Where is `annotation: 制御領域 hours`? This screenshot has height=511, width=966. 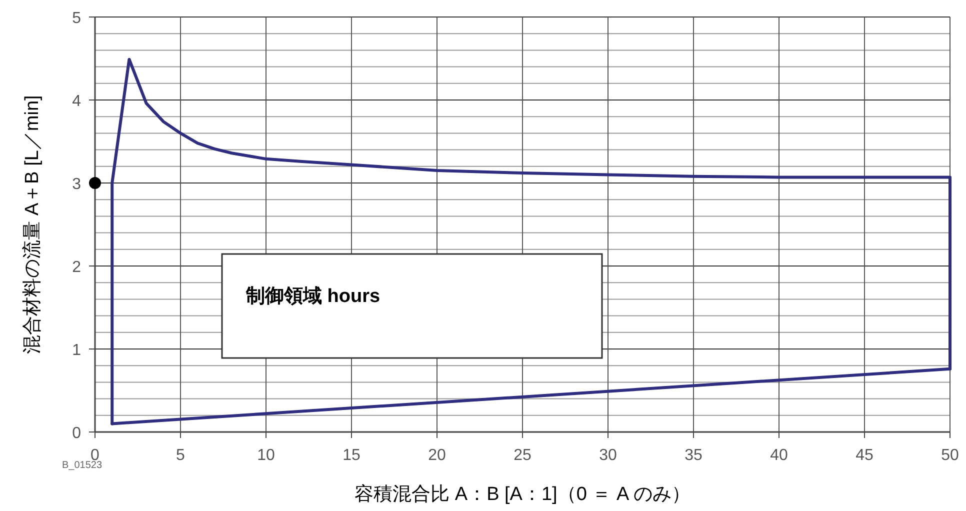
annotation: 制御領域 hours is located at coordinates (312, 296).